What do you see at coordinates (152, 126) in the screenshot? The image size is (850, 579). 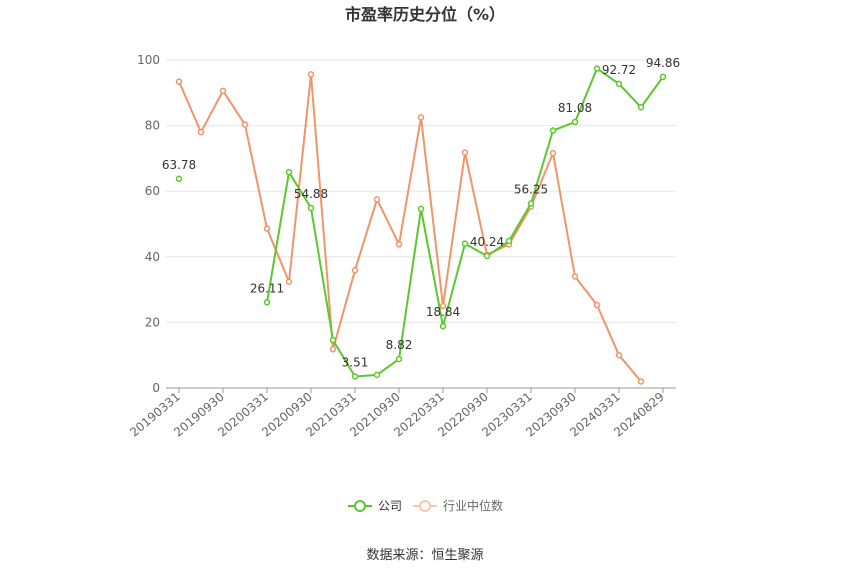 I see `y-tick-label-80: 80` at bounding box center [152, 126].